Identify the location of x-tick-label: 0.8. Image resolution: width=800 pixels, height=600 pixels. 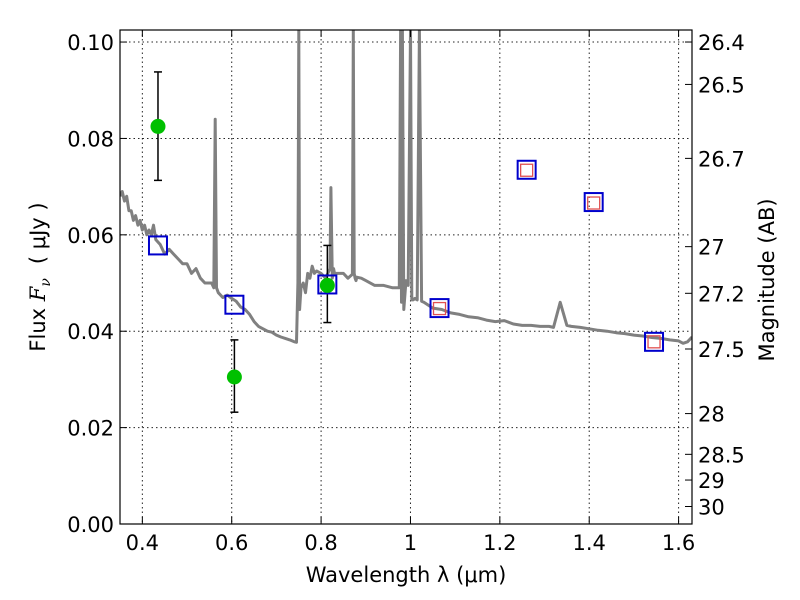
(320, 543).